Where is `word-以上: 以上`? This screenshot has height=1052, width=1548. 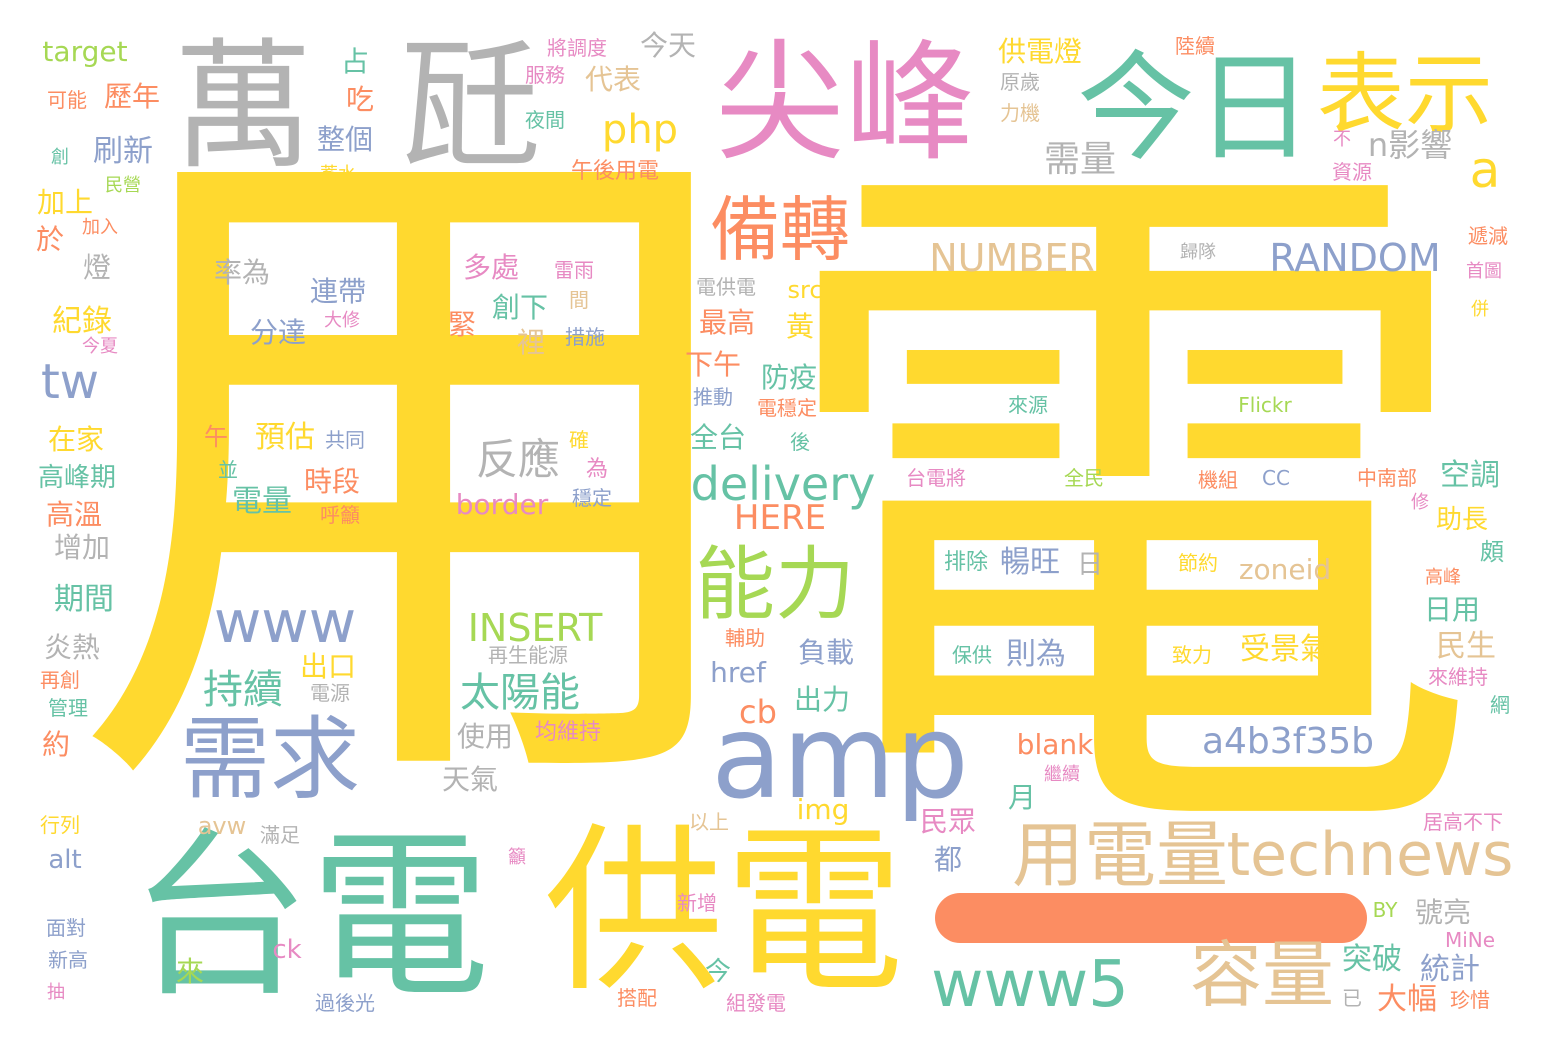
word-以上: 以上 is located at coordinates (709, 822).